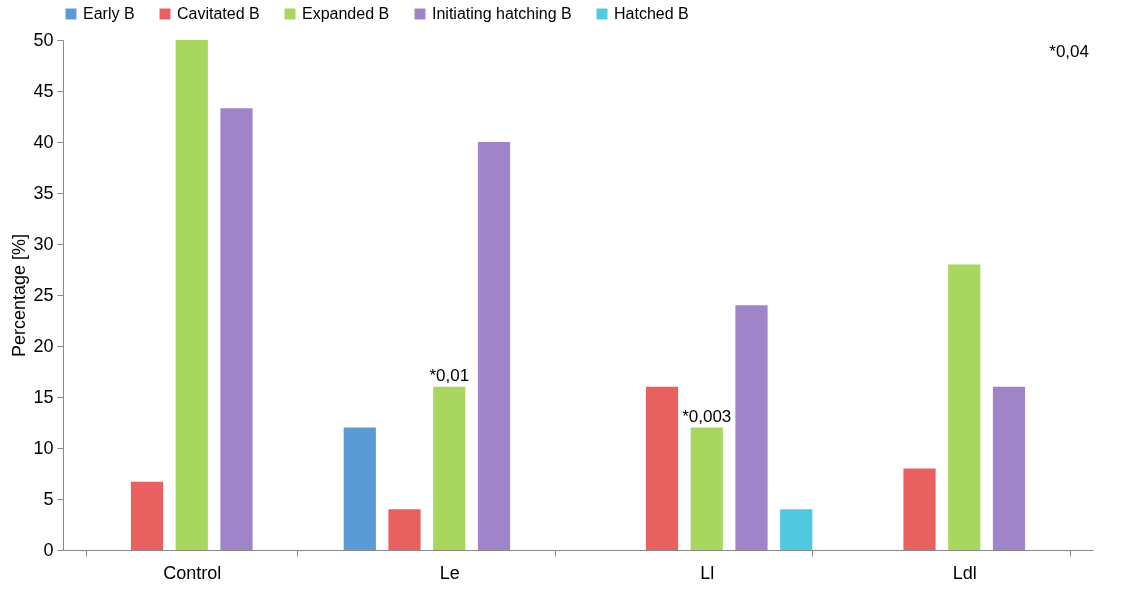 The width and height of the screenshot is (1125, 598). What do you see at coordinates (43, 243) in the screenshot?
I see `y-tick-label: 30` at bounding box center [43, 243].